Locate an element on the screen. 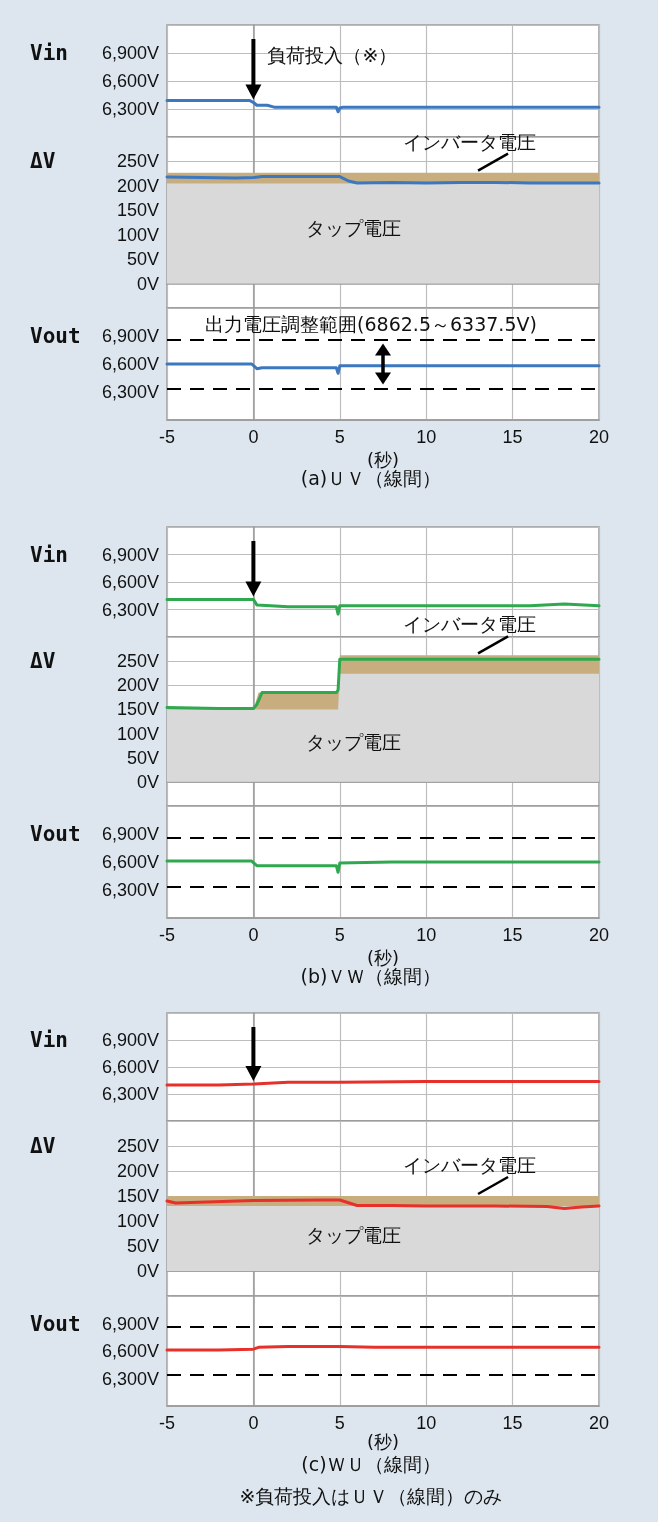  text: (c)ＷＵ（線間） is located at coordinates (371, 1464).